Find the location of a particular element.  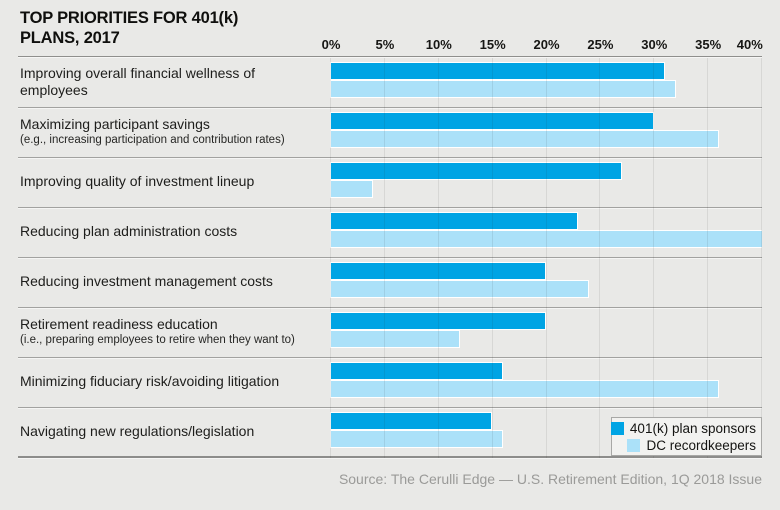

axis-tick-label: 40% is located at coordinates (749, 44).